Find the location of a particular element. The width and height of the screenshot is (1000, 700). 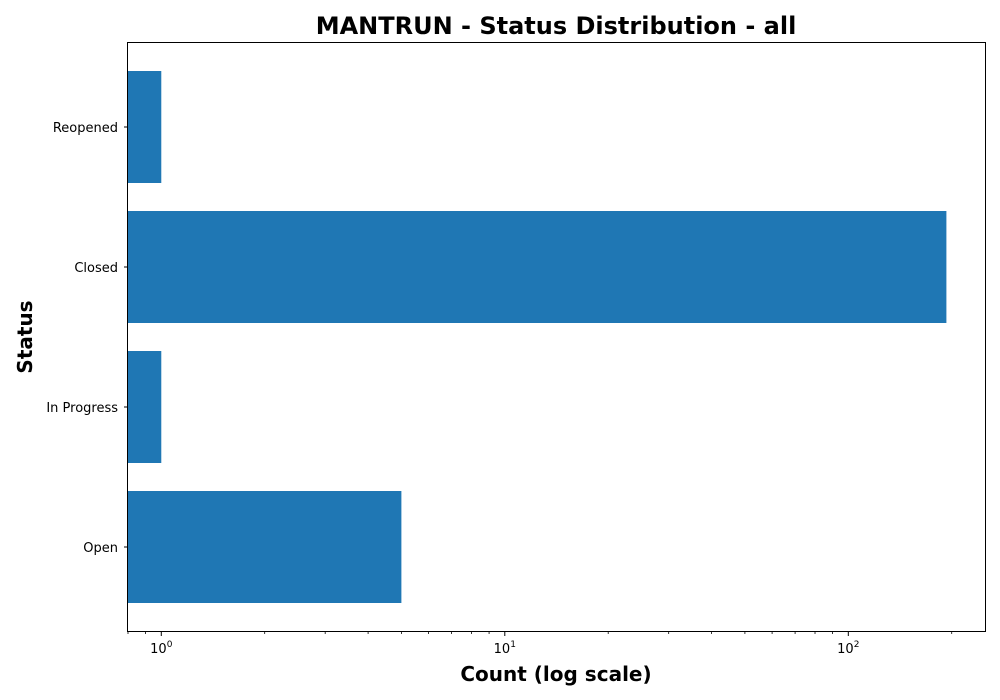

x-tick-label: 10² is located at coordinates (848, 648).